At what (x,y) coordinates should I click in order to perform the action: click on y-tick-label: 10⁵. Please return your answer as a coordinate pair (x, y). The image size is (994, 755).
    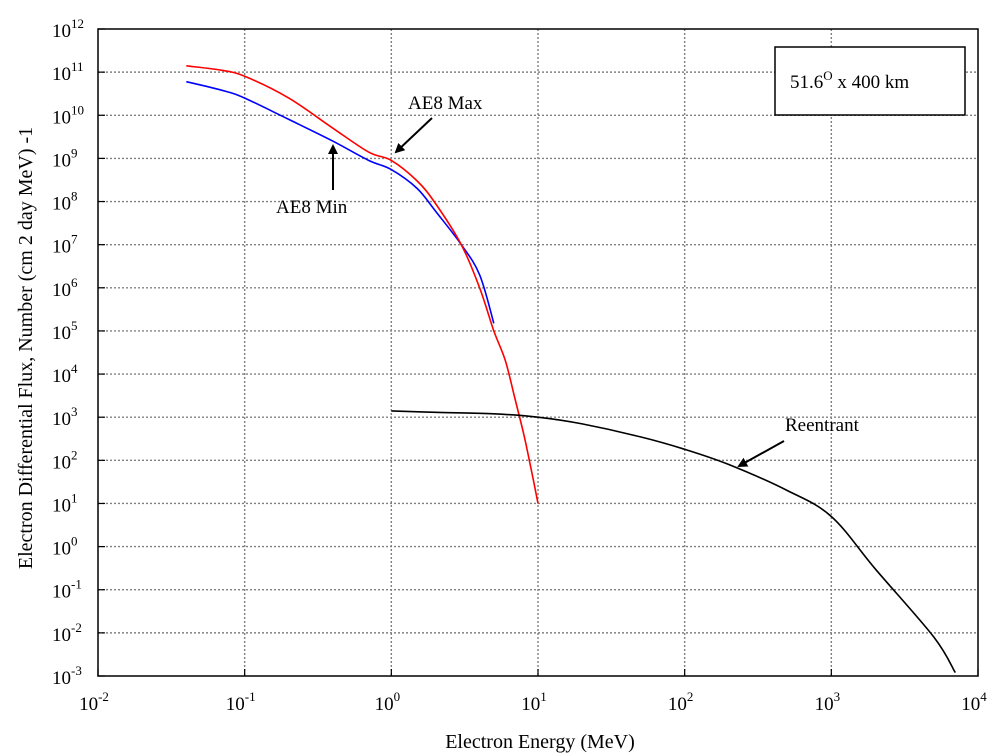
    Looking at the image, I should click on (65, 331).